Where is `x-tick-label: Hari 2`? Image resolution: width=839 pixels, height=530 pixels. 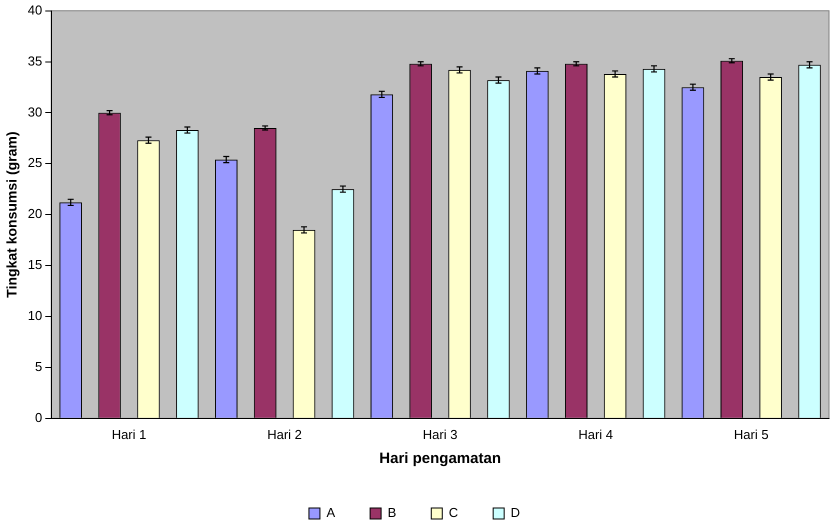
x-tick-label: Hari 2 is located at coordinates (284, 434).